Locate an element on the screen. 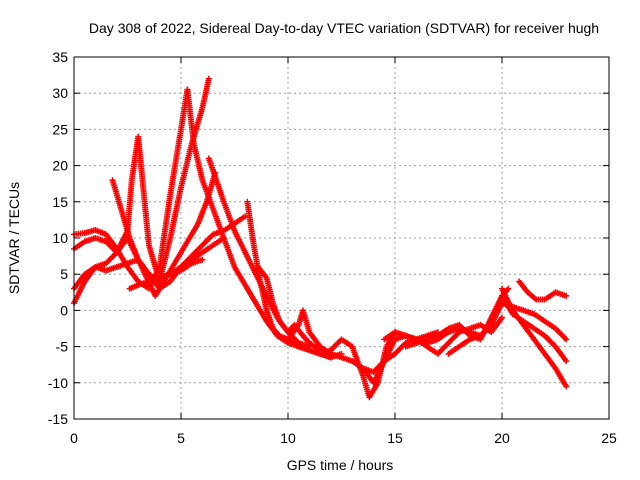  x-tick-label: 25 is located at coordinates (609, 438).